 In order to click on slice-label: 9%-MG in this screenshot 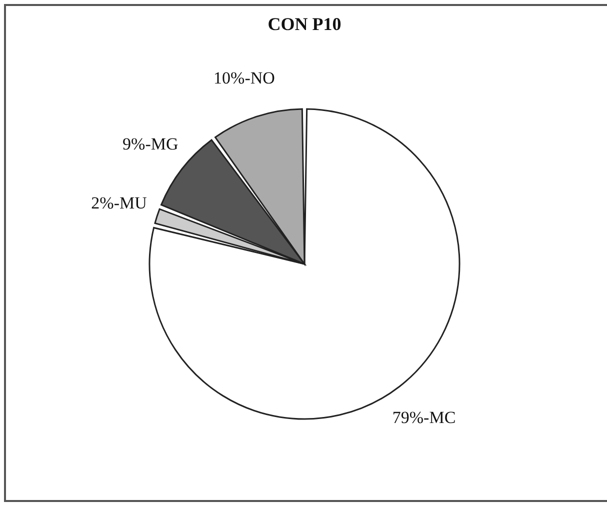, I will do `click(150, 144)`.